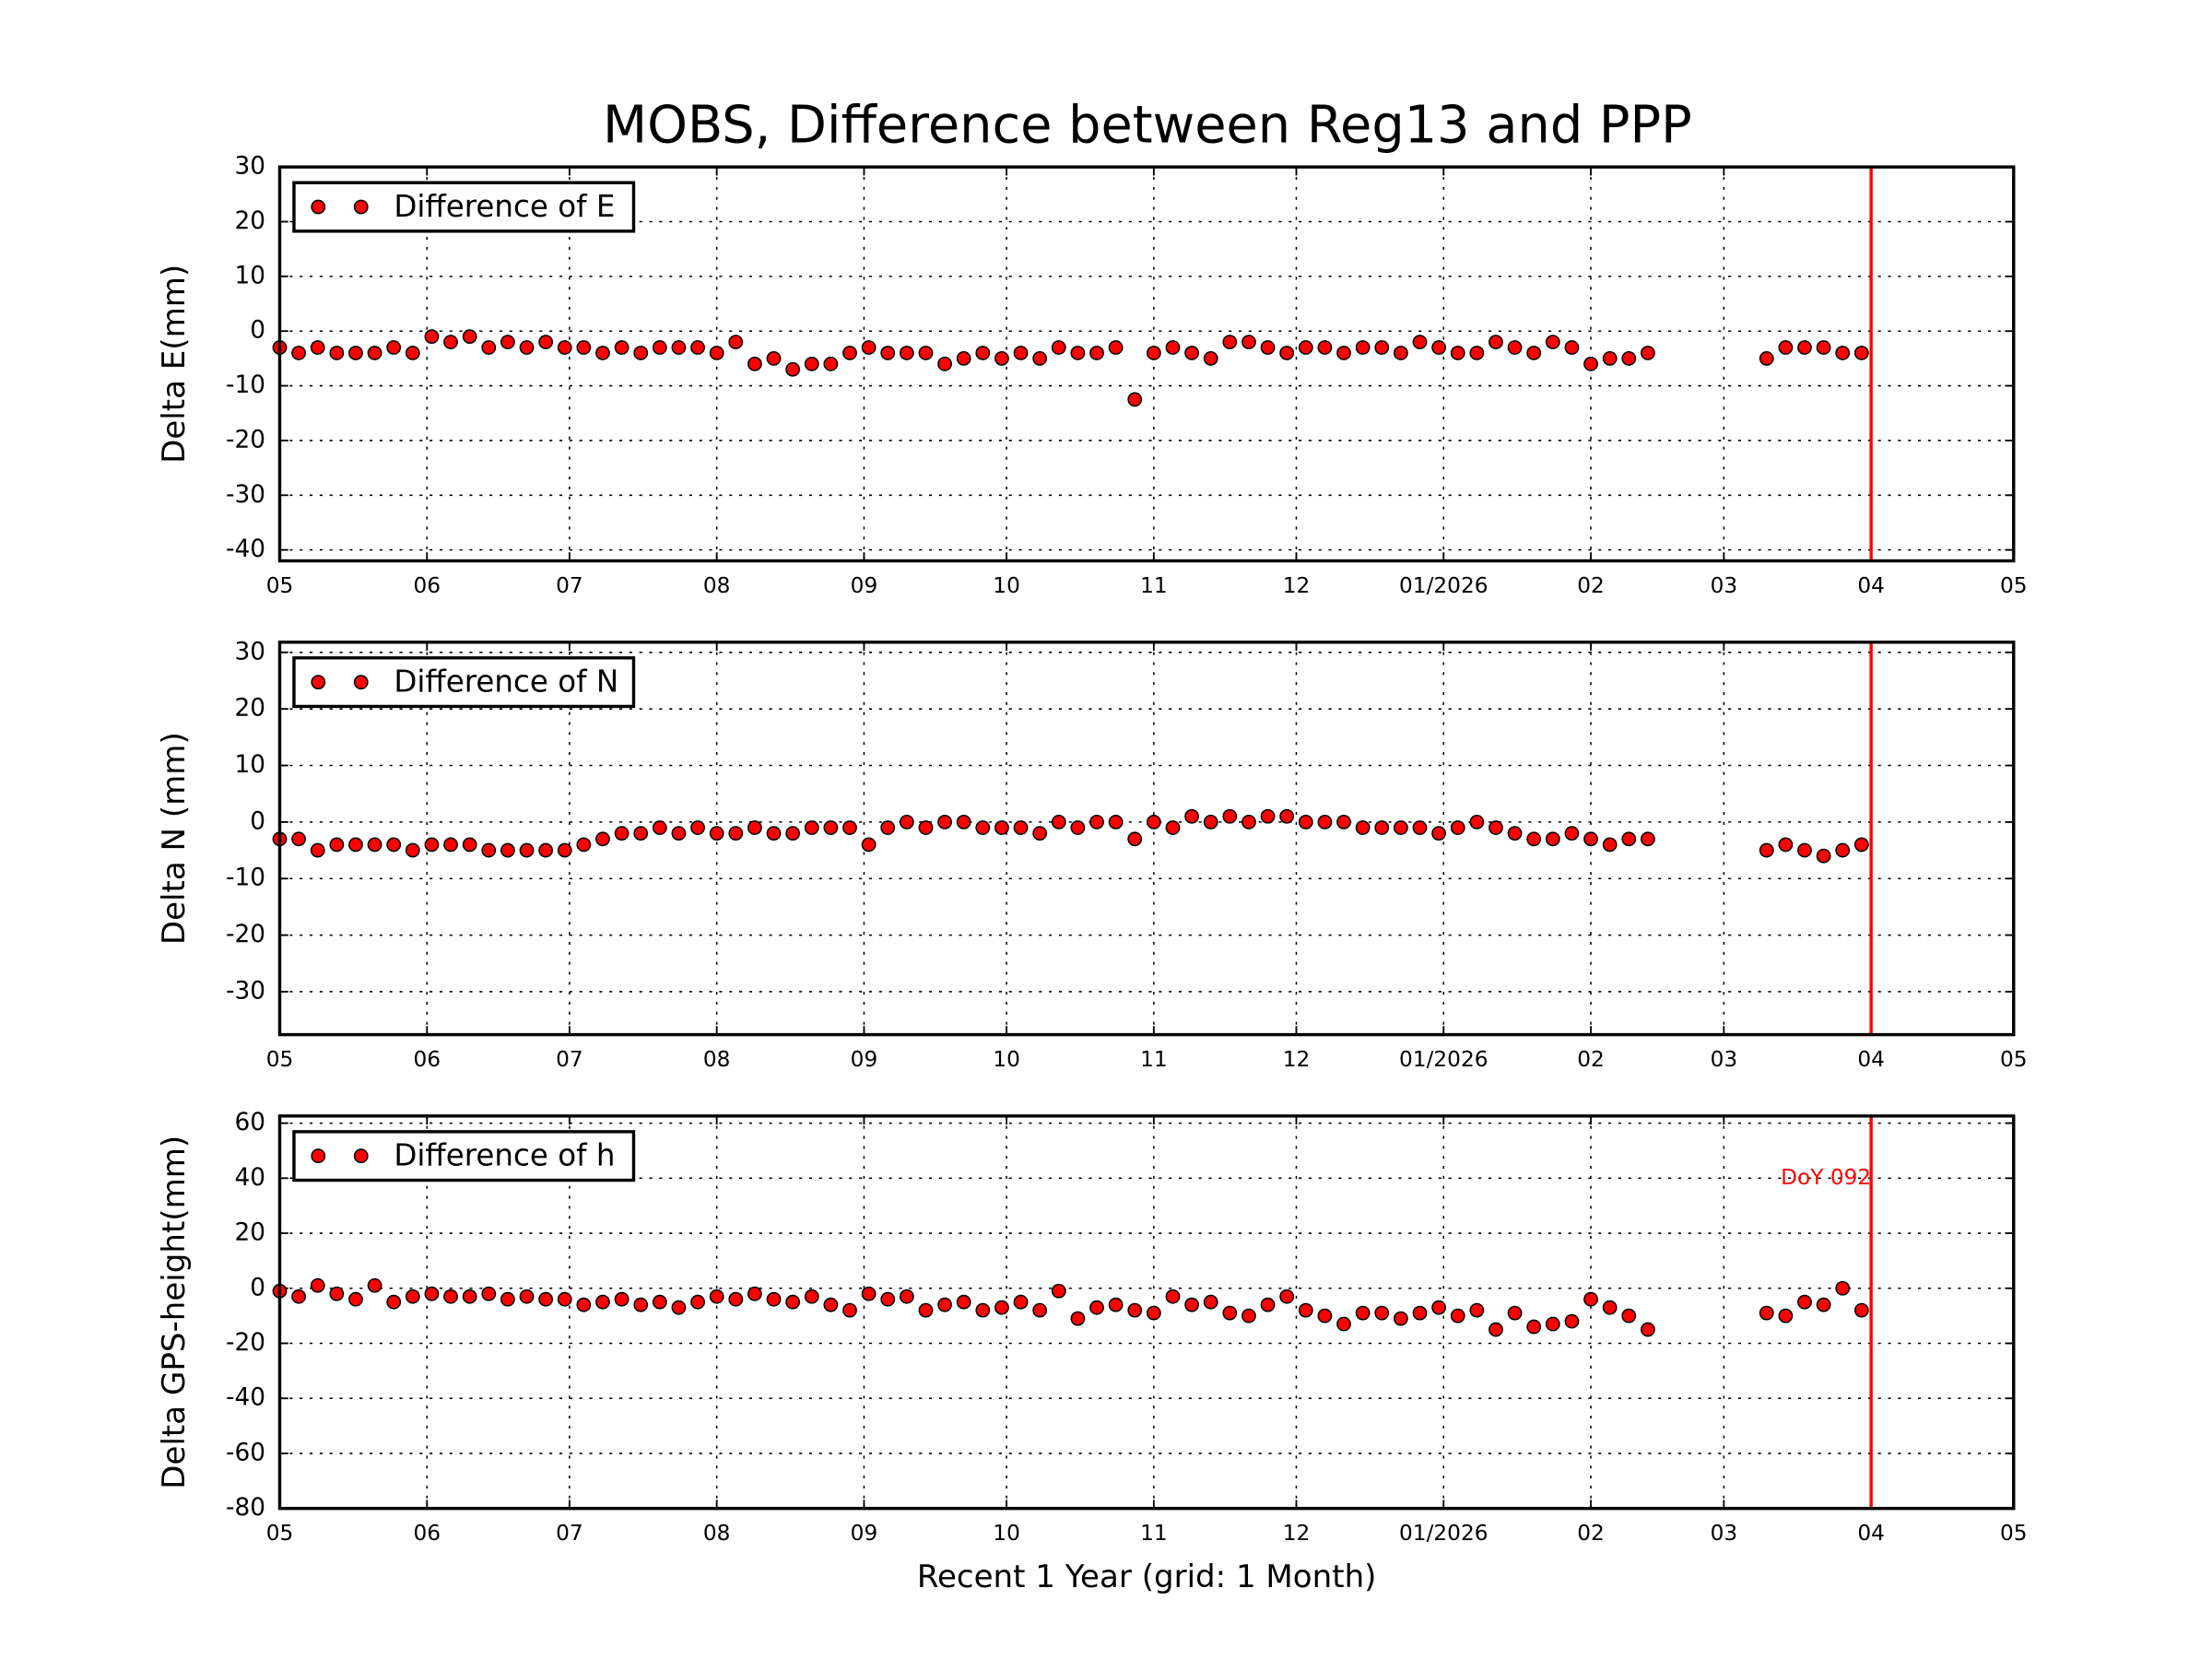  I want to click on x-tick-label: 05, so click(2014, 1533).